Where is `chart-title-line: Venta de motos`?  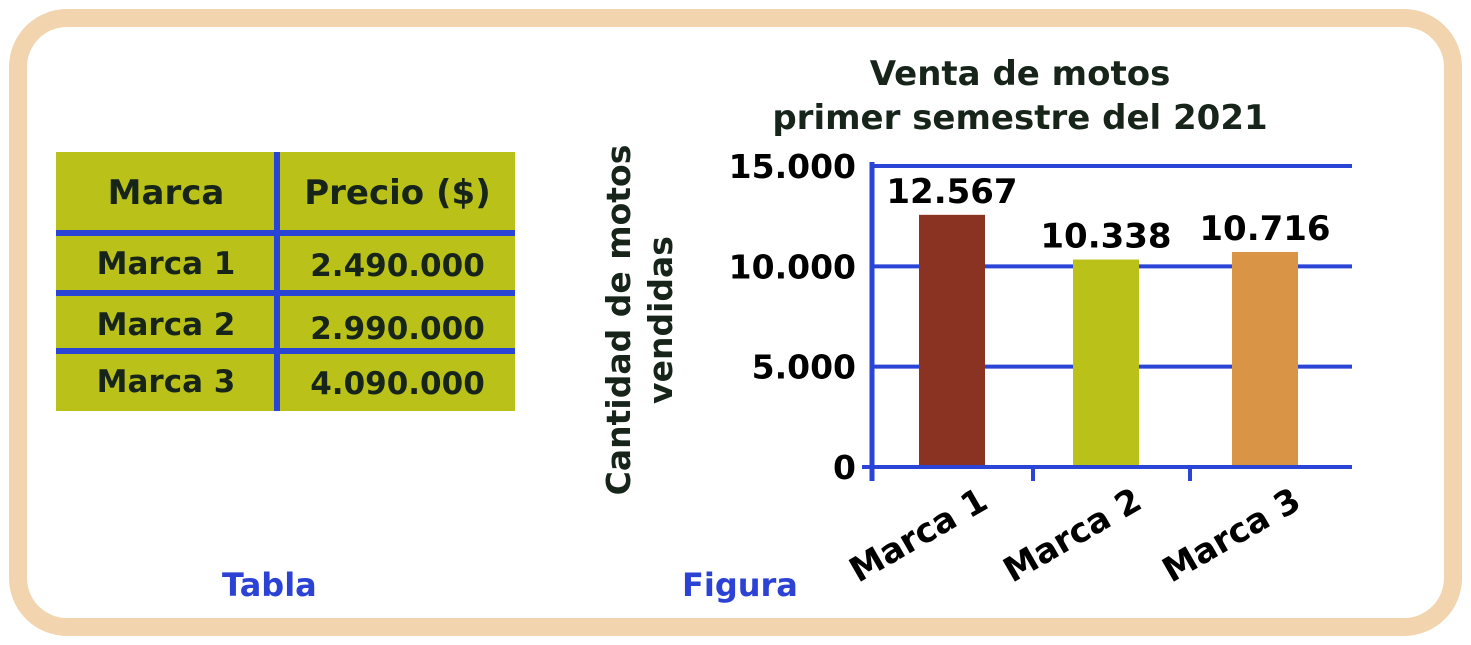 chart-title-line: Venta de motos is located at coordinates (1020, 74).